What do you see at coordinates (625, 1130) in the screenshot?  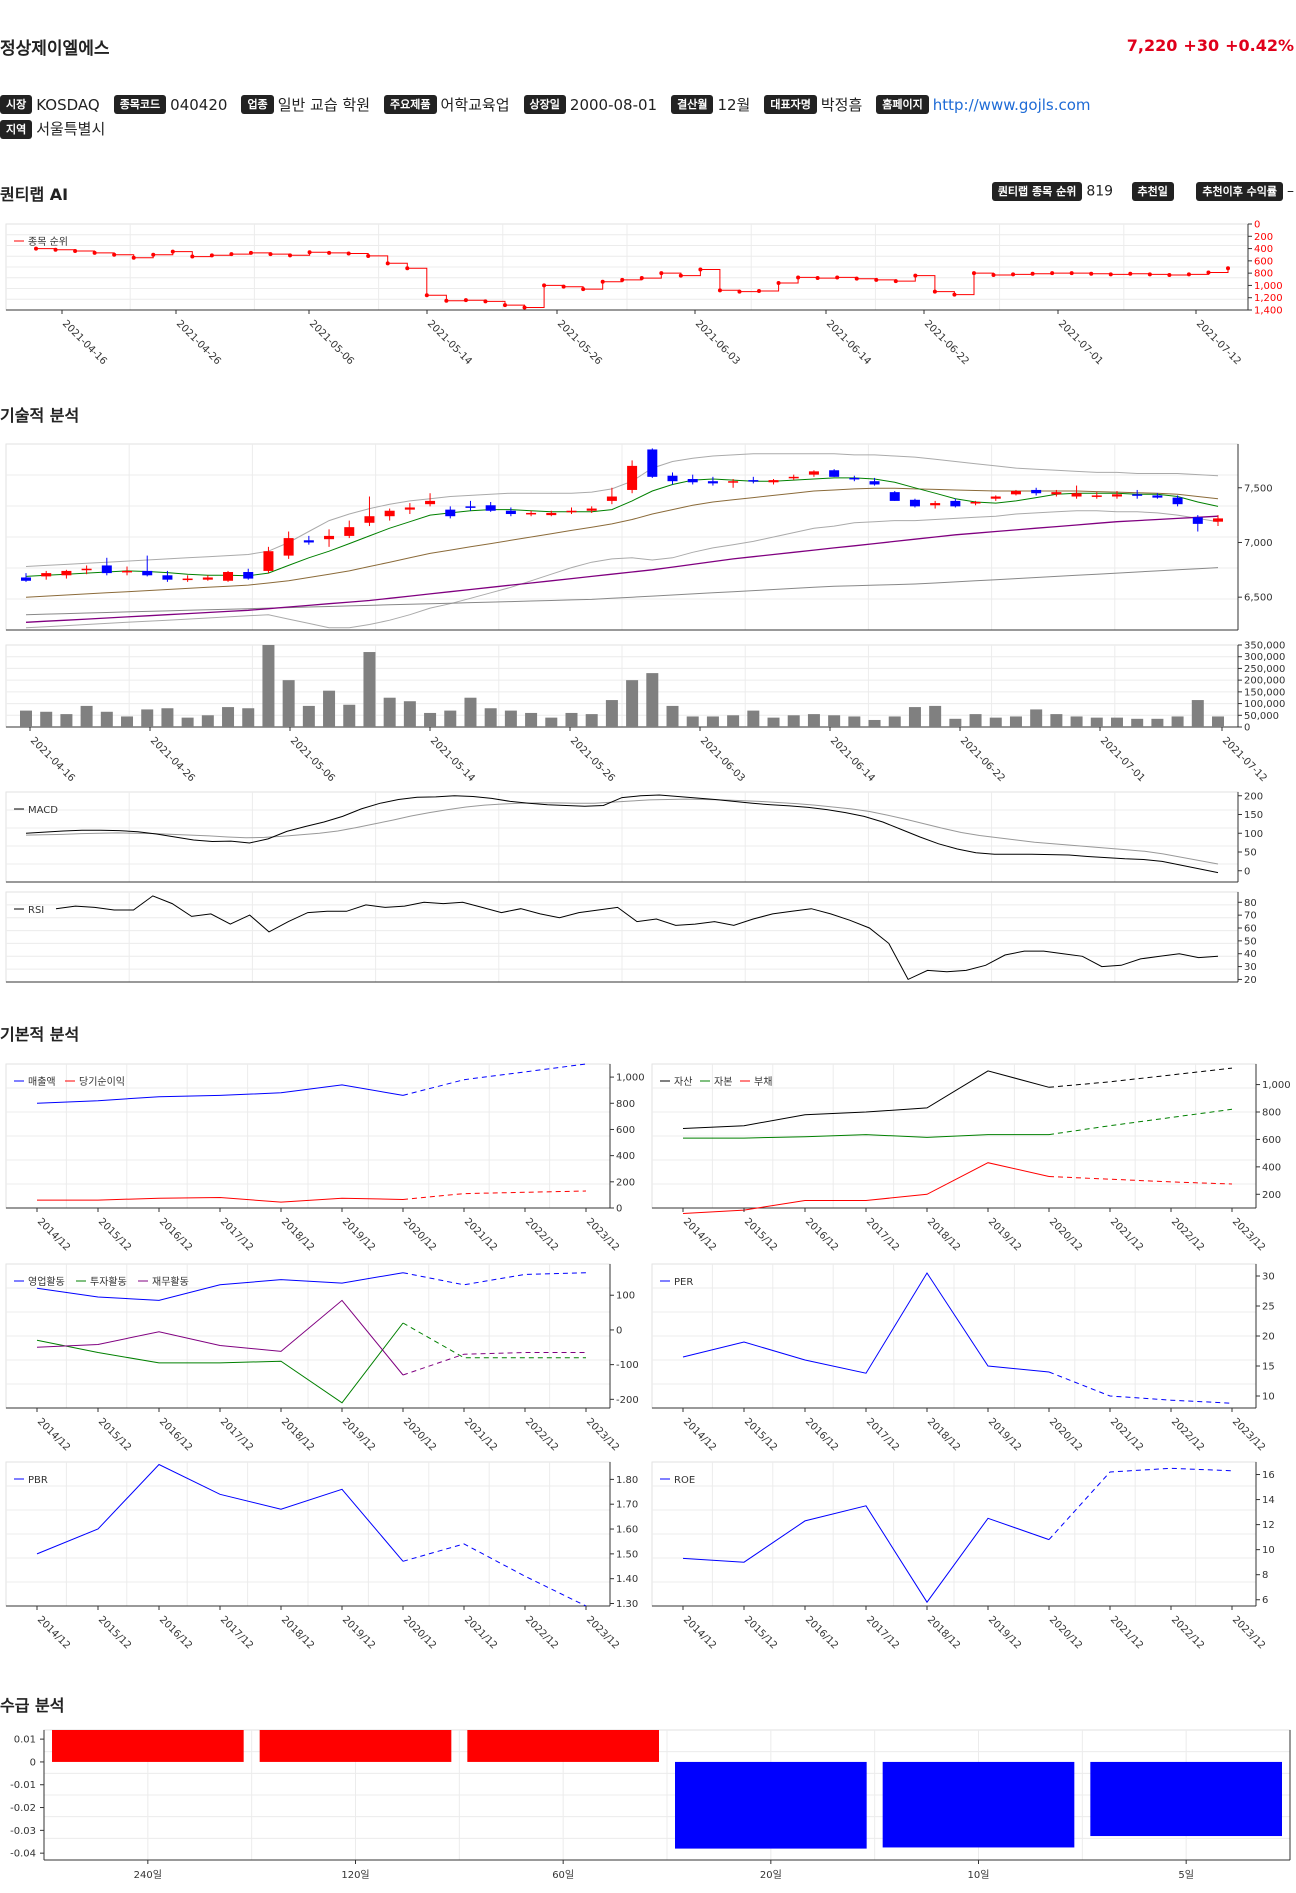 I see `y-tick-label: 600` at bounding box center [625, 1130].